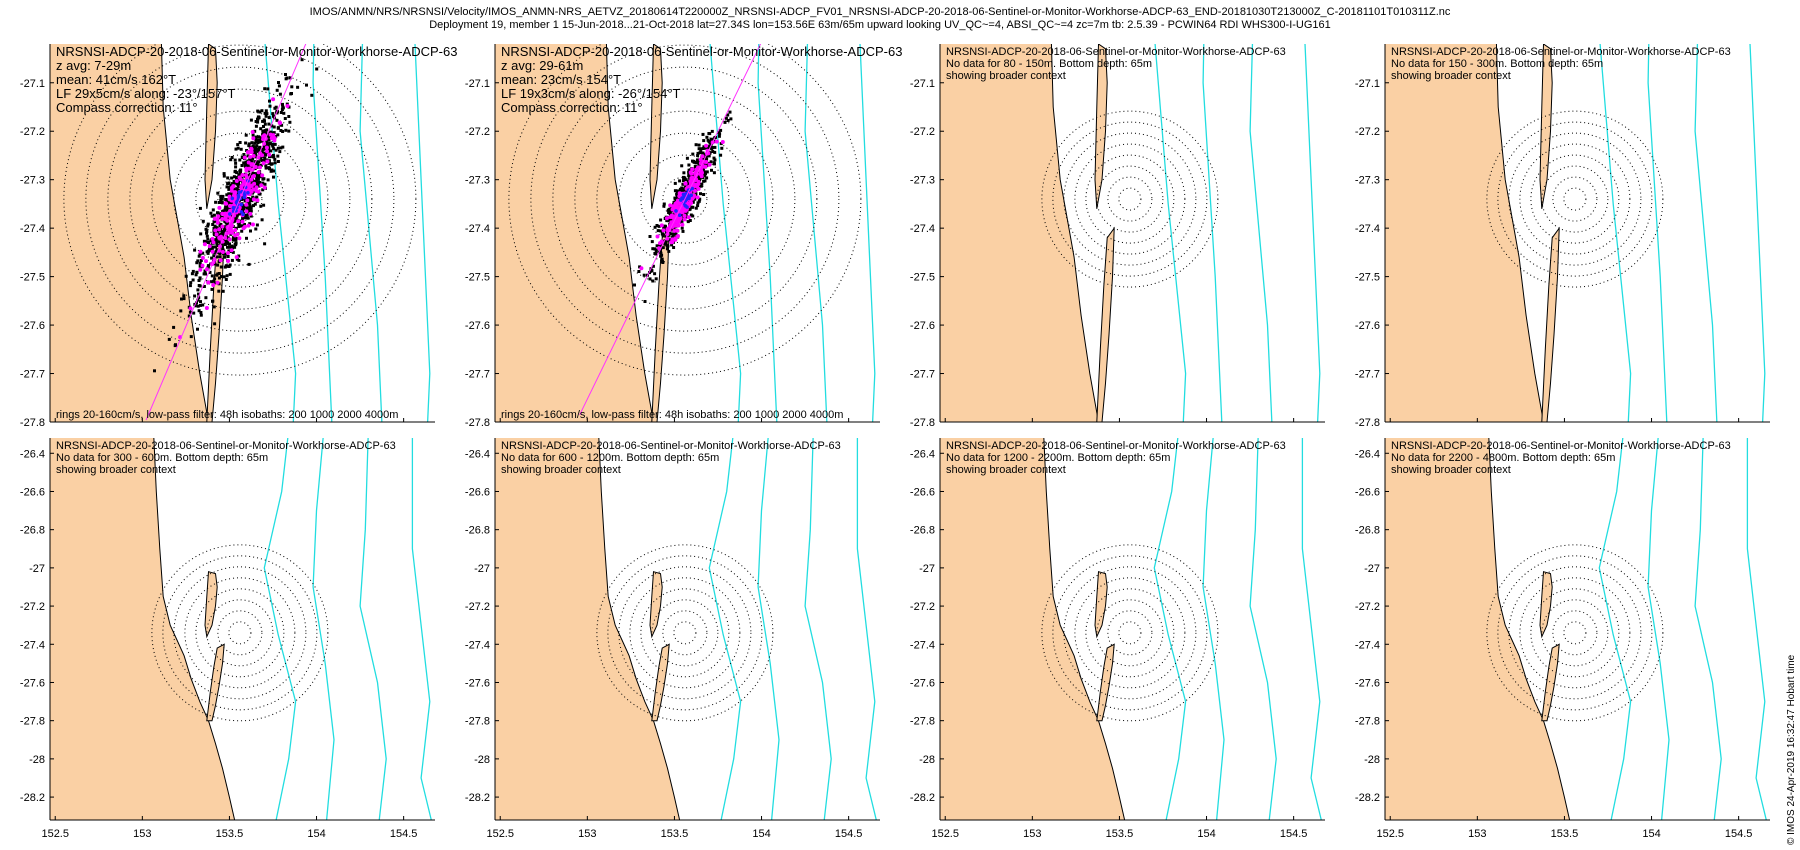  Describe the element at coordinates (93, 65) in the screenshot. I see `panel-info-line: z avg: 7-29m` at that location.